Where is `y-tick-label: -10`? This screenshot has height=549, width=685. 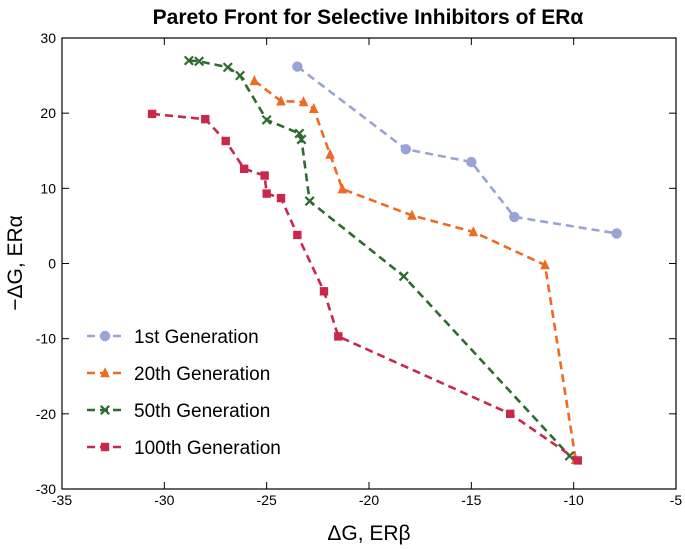
y-tick-label: -10 is located at coordinates (46, 339).